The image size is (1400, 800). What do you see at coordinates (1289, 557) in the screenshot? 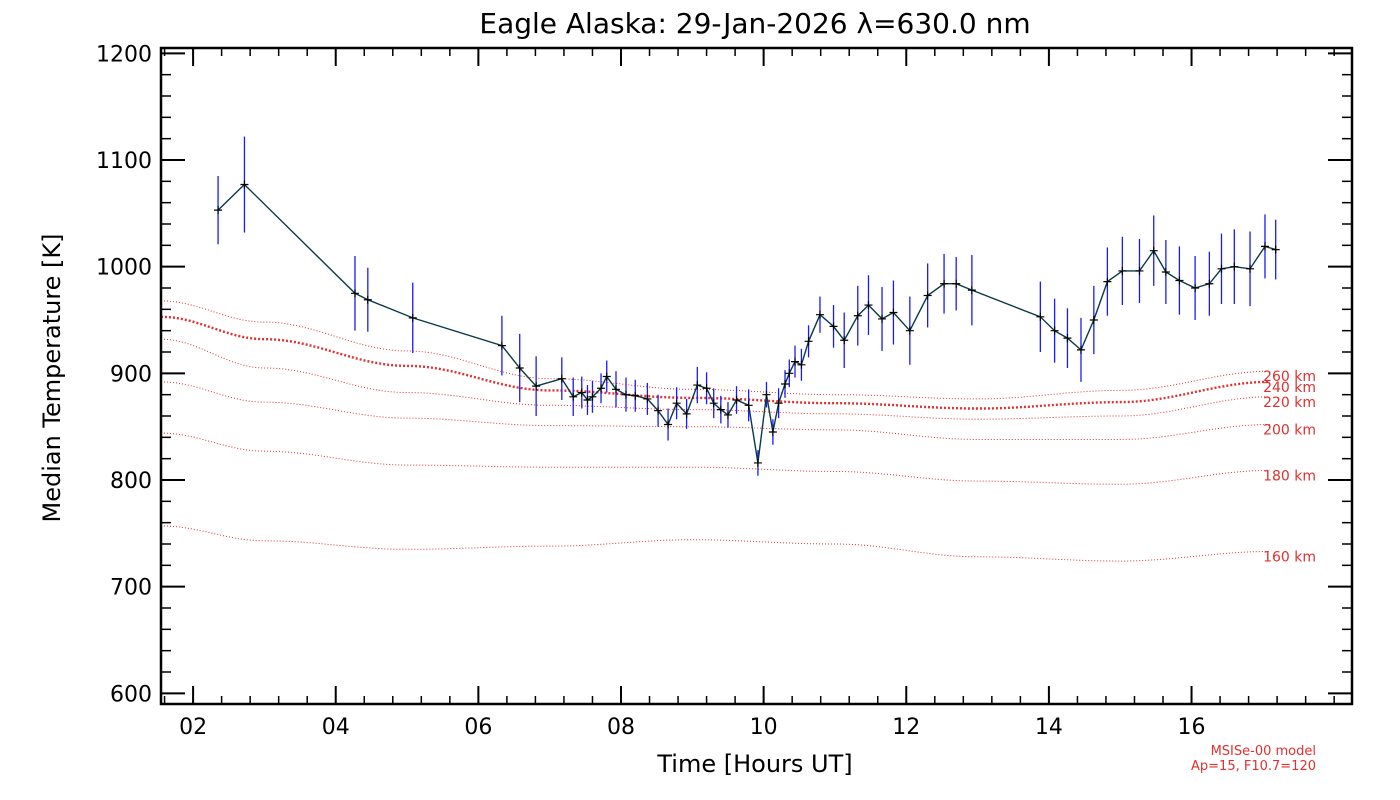
I see `altitude-label: 160 km` at bounding box center [1289, 557].